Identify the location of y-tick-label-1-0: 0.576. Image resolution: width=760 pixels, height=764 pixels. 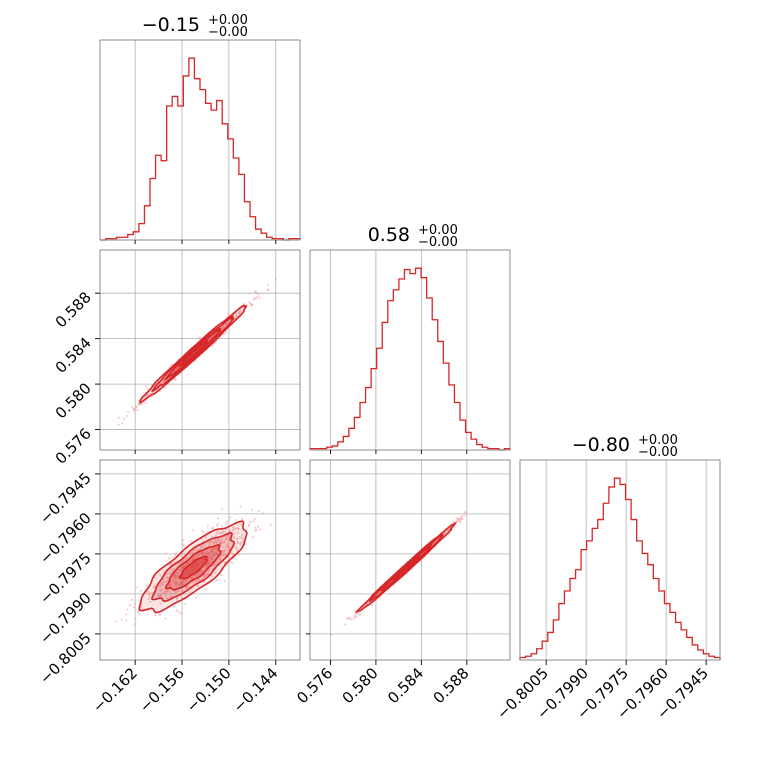
(73, 446).